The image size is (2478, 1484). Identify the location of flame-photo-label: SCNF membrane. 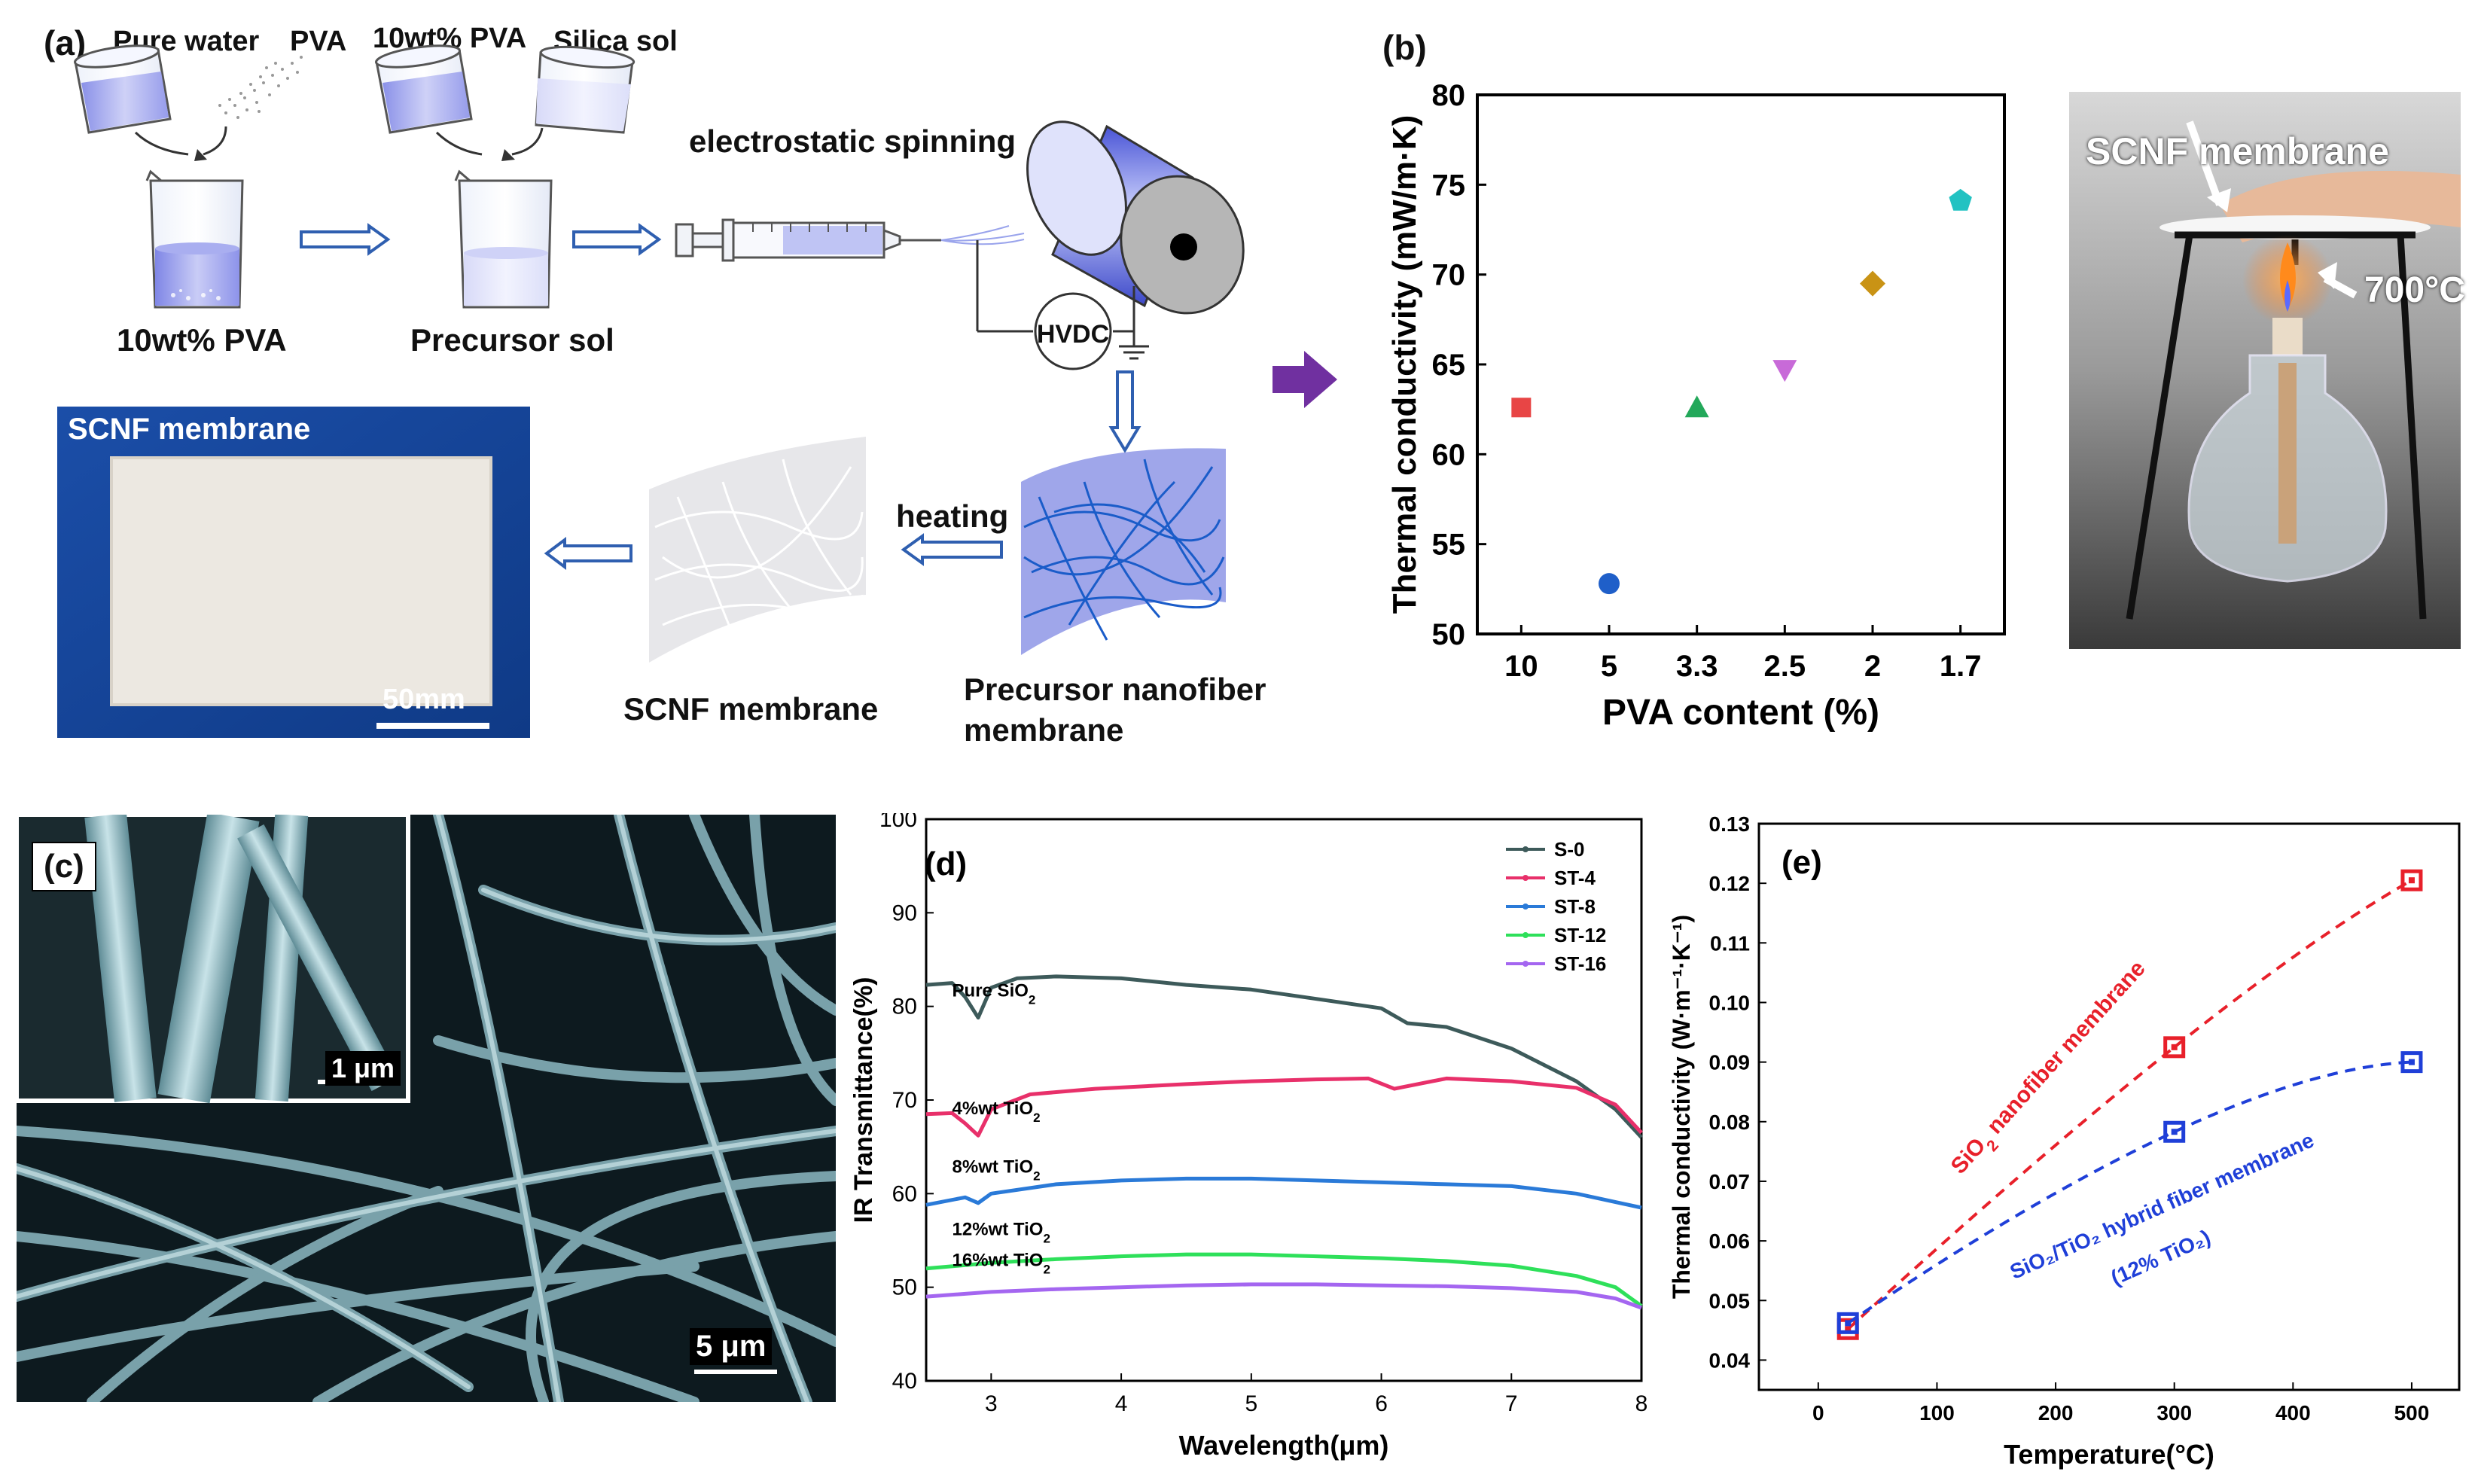
(2237, 151).